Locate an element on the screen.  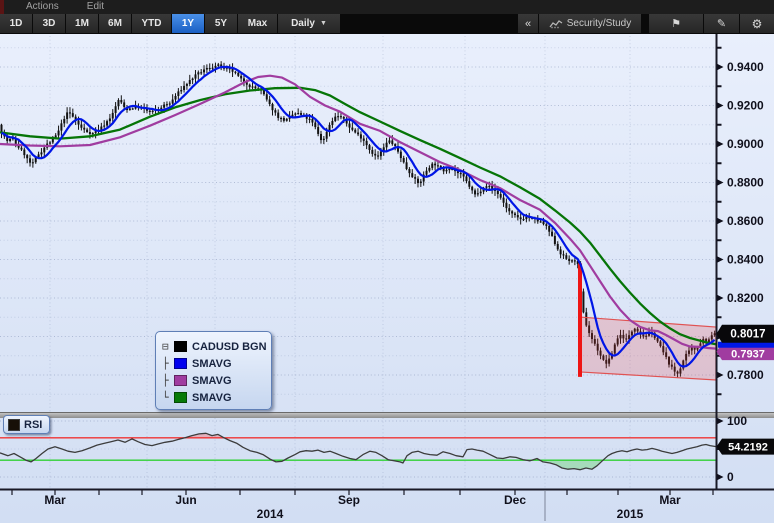
legend-item-smavg-3: └ SMAVG is located at coordinates (216, 397).